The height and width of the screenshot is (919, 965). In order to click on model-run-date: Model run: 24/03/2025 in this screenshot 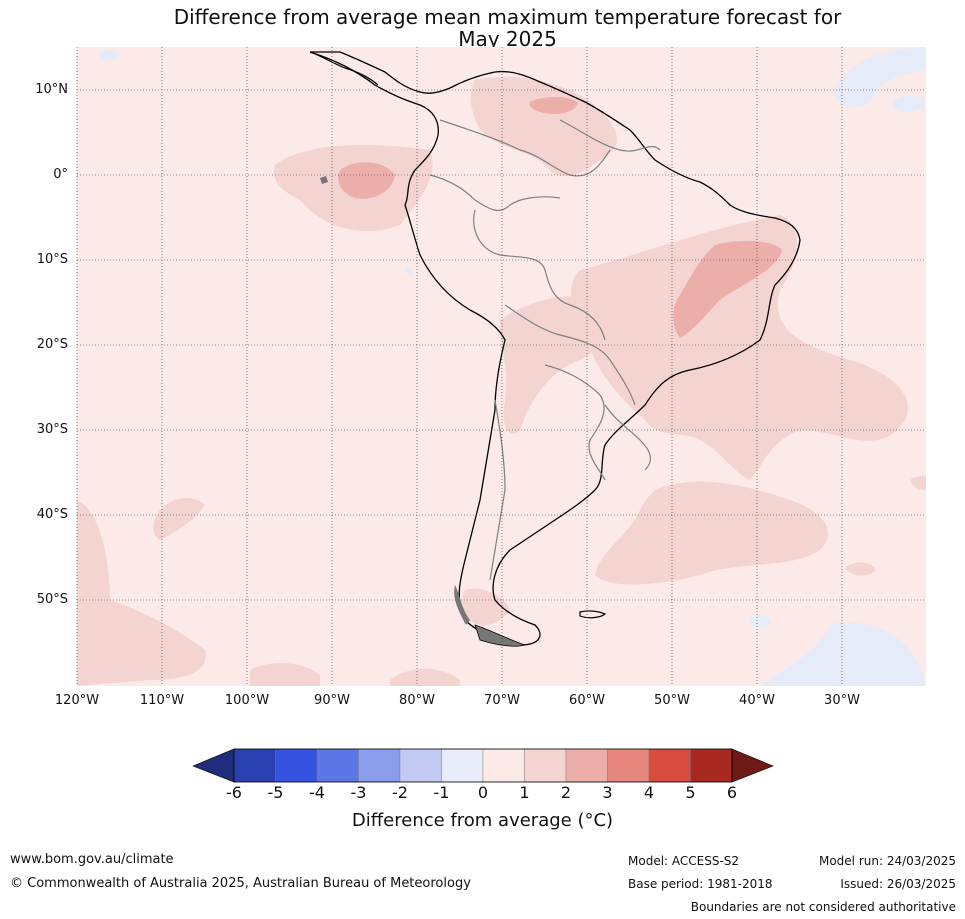, I will do `click(887, 861)`.